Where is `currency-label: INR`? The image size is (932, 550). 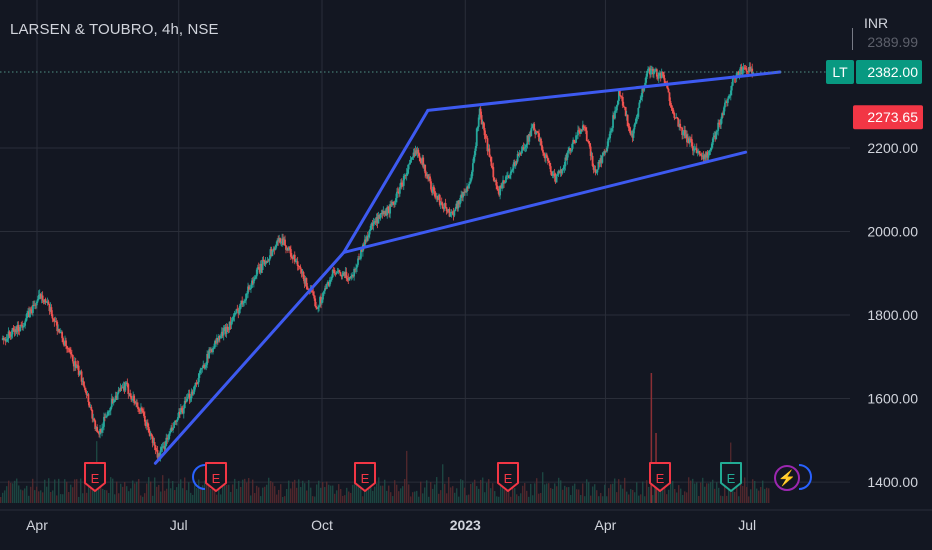
currency-label: INR is located at coordinates (876, 23).